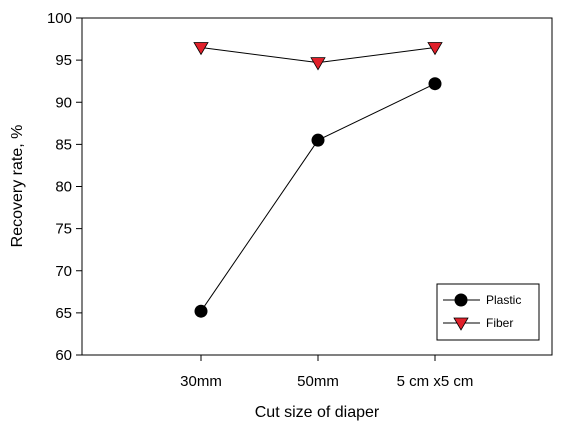 The width and height of the screenshot is (576, 428). What do you see at coordinates (461, 324) in the screenshot?
I see `legend-fiber-marker` at bounding box center [461, 324].